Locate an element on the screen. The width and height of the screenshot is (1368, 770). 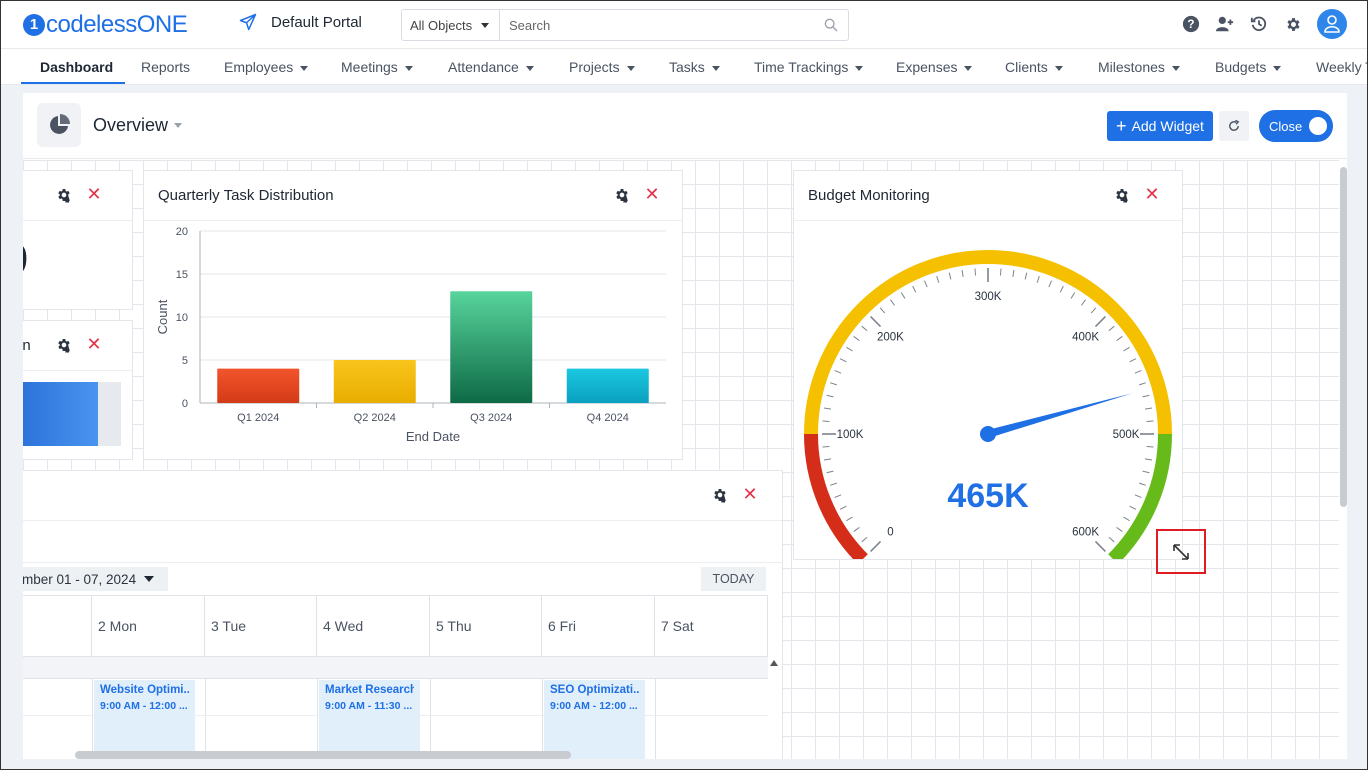
day-header-wed: 4 Wed is located at coordinates (373, 626).